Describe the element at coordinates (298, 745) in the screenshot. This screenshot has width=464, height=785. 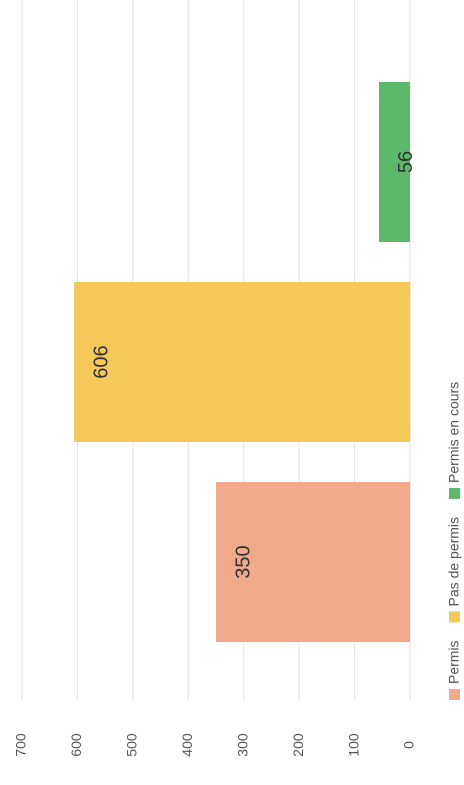
I see `y-tick-label: 200` at that location.